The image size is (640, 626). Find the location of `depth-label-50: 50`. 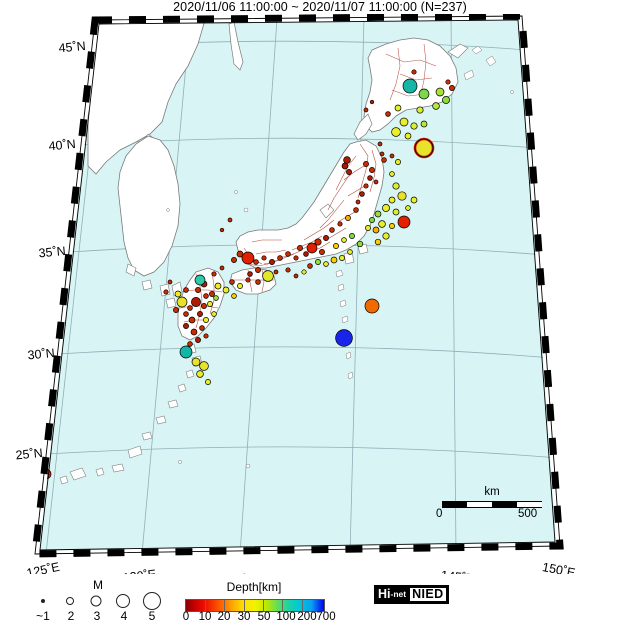

depth-label-50: 50 is located at coordinates (264, 617).